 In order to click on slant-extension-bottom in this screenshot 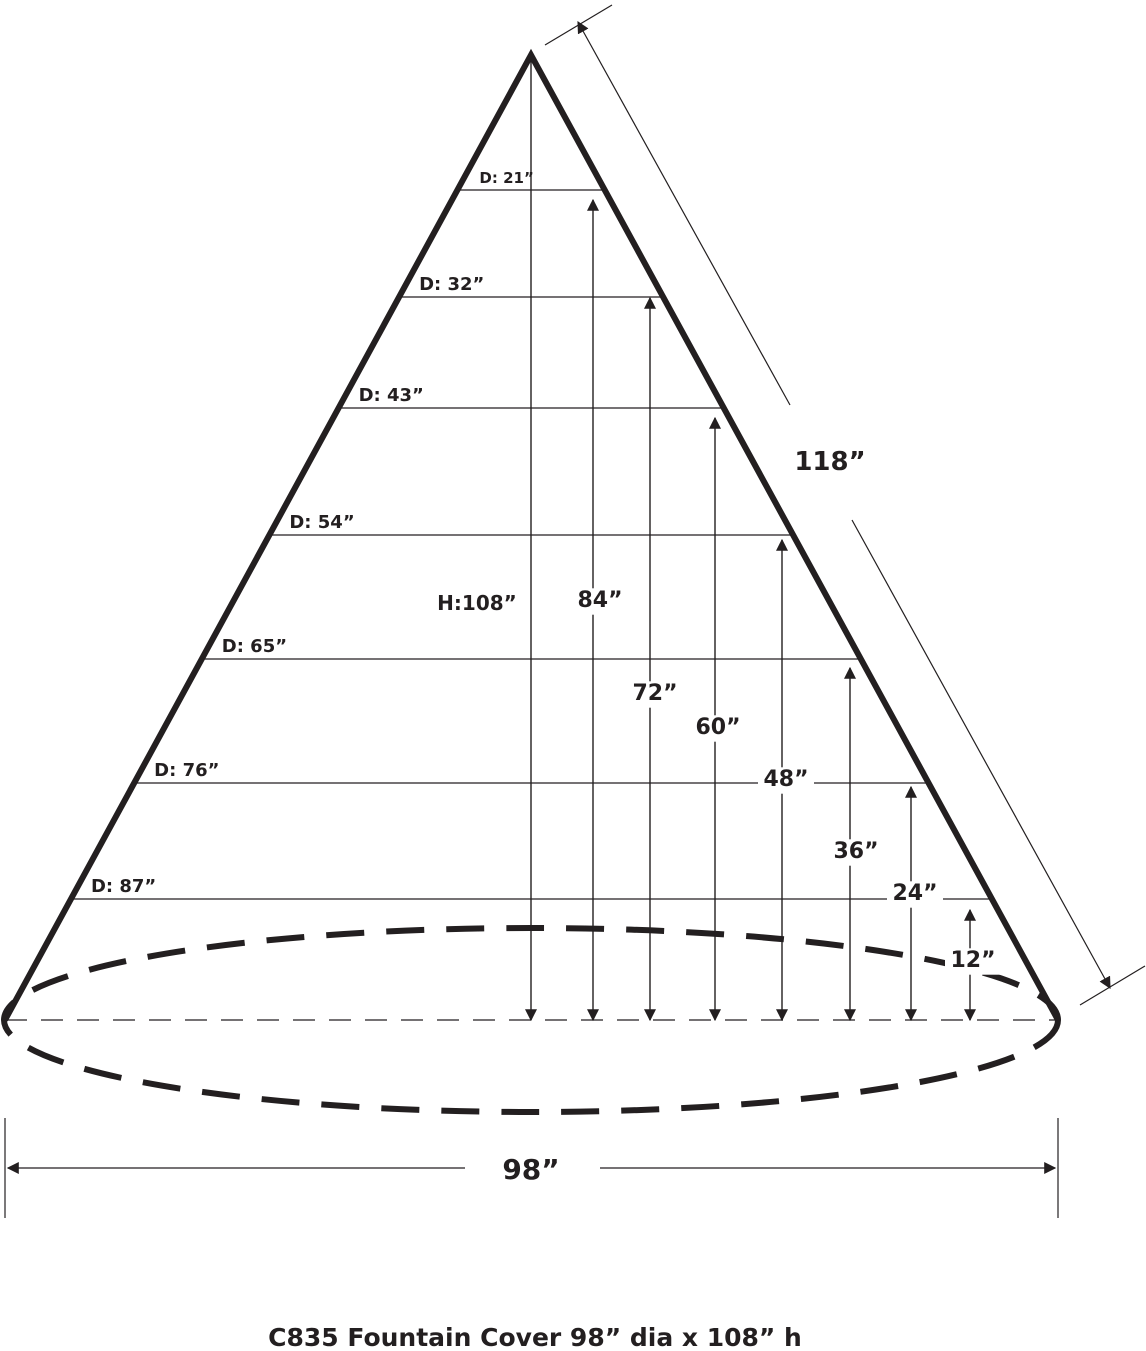, I will do `click(1112, 985)`.